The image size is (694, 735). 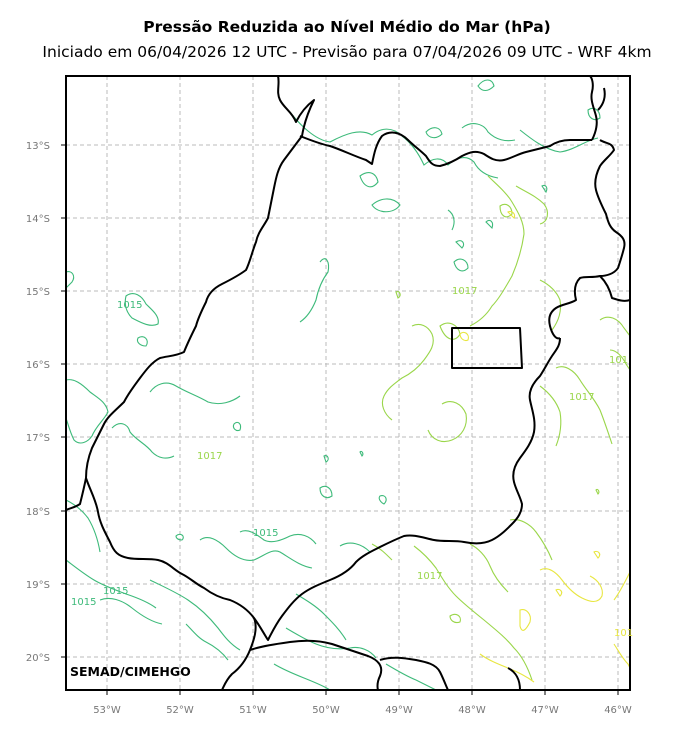 I want to click on lat-tick-label: 13°S, so click(x=38, y=146).